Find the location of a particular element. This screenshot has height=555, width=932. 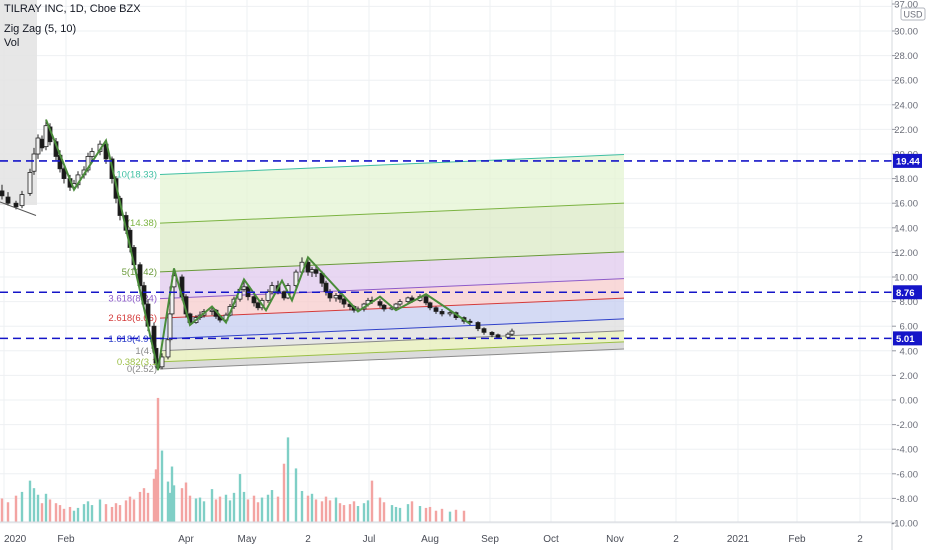

price-tick-label: 26.00 is located at coordinates (906, 81).